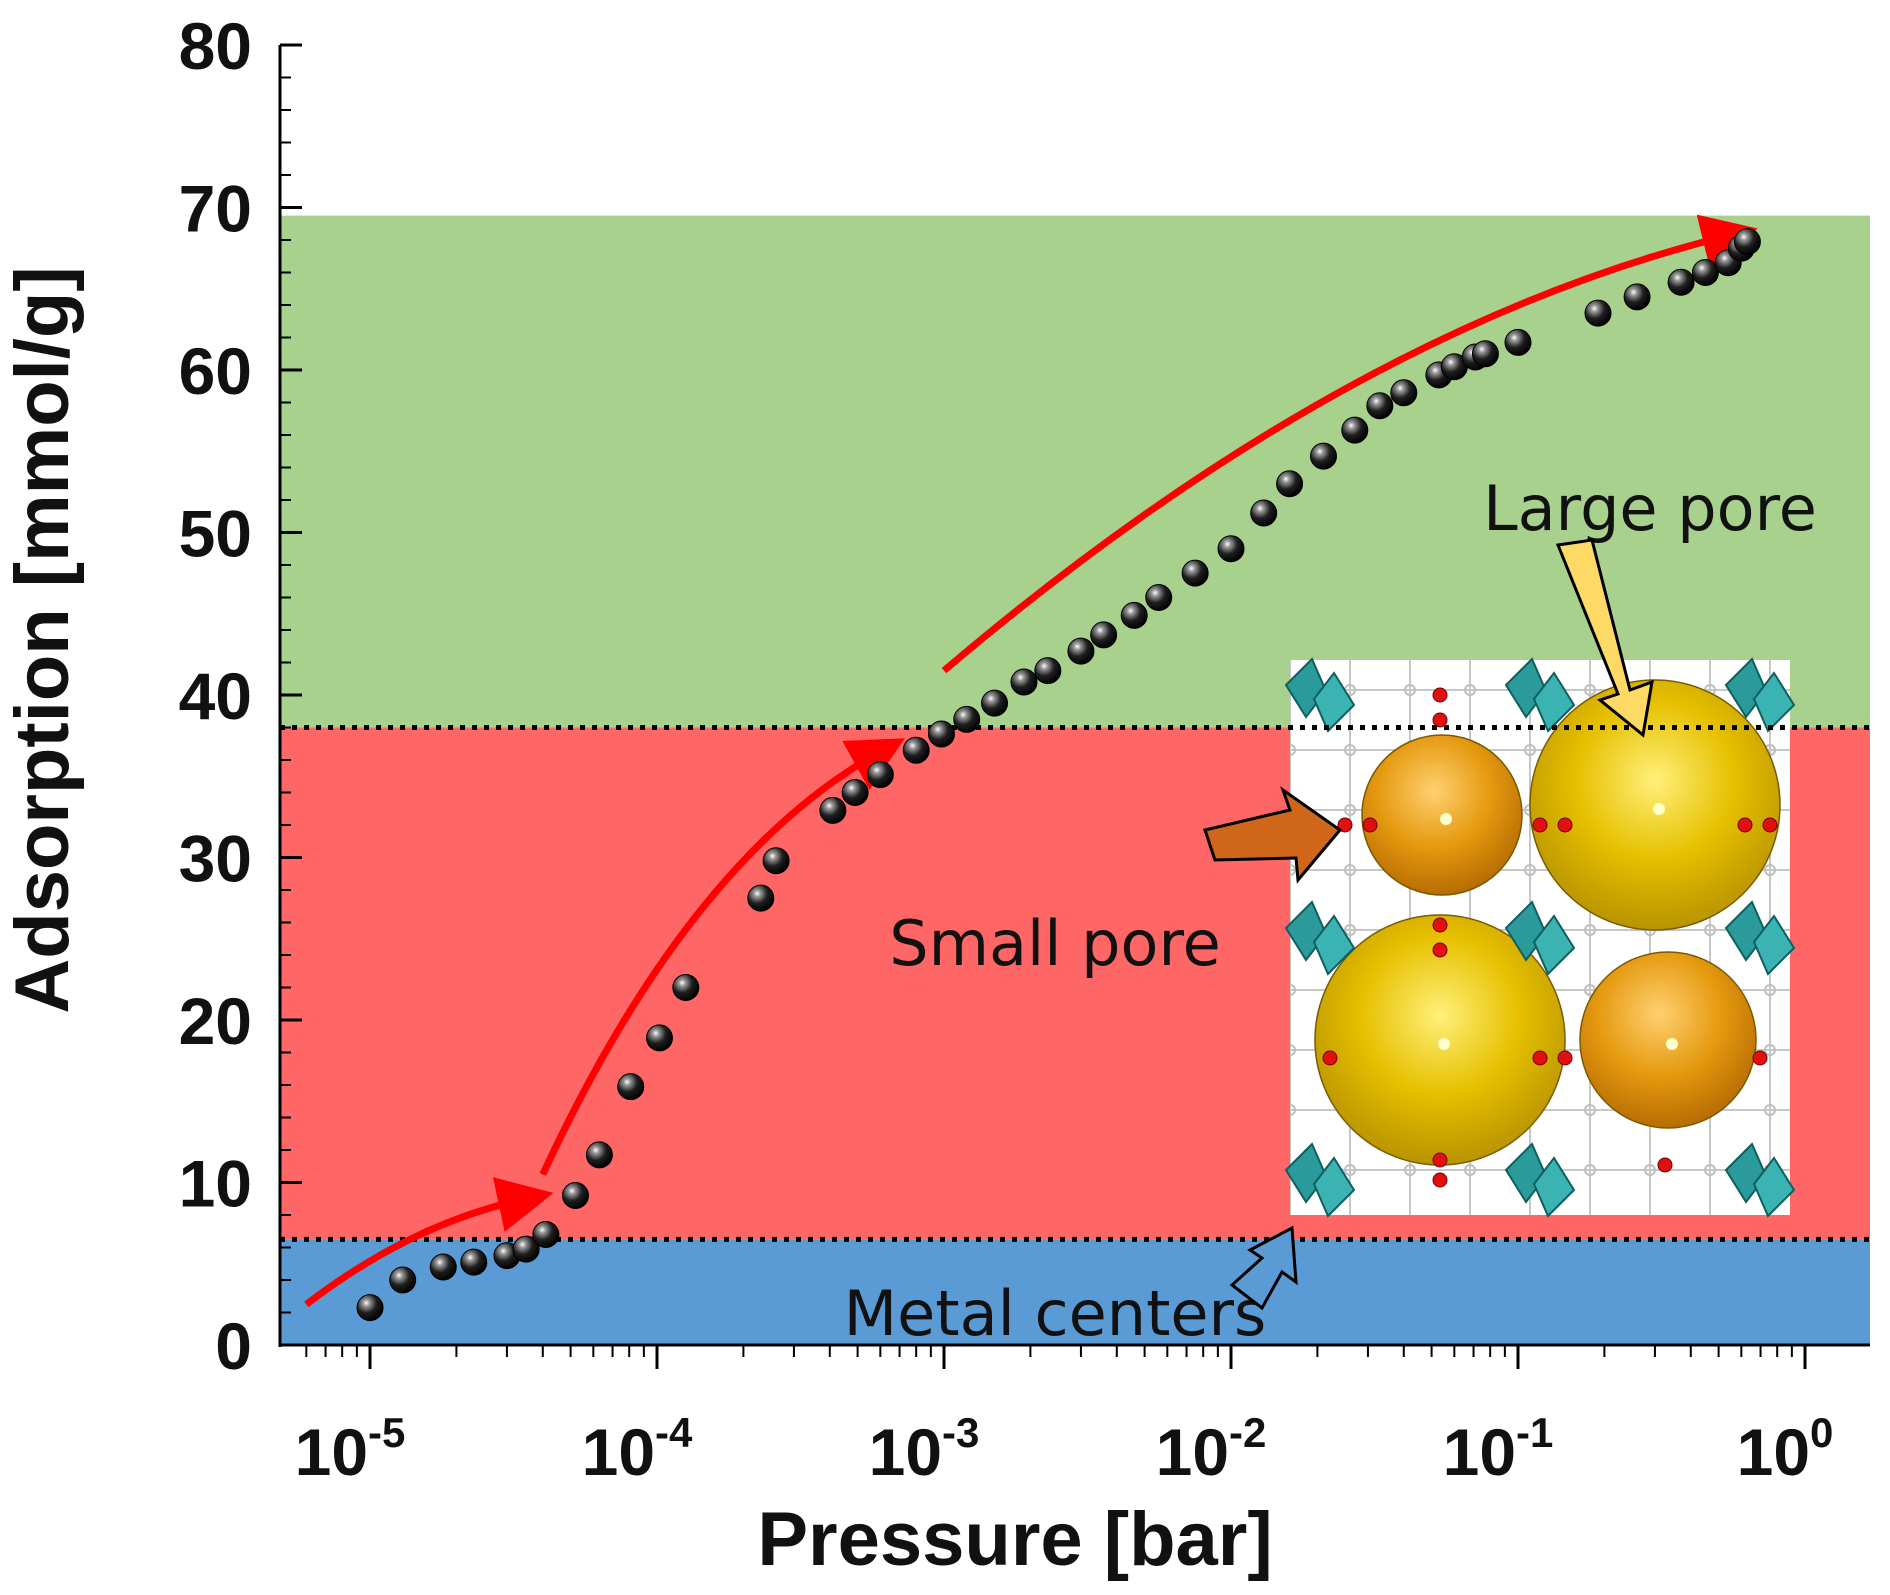  I want to click on x-tick-label: 10⁰, so click(1785, 1449).